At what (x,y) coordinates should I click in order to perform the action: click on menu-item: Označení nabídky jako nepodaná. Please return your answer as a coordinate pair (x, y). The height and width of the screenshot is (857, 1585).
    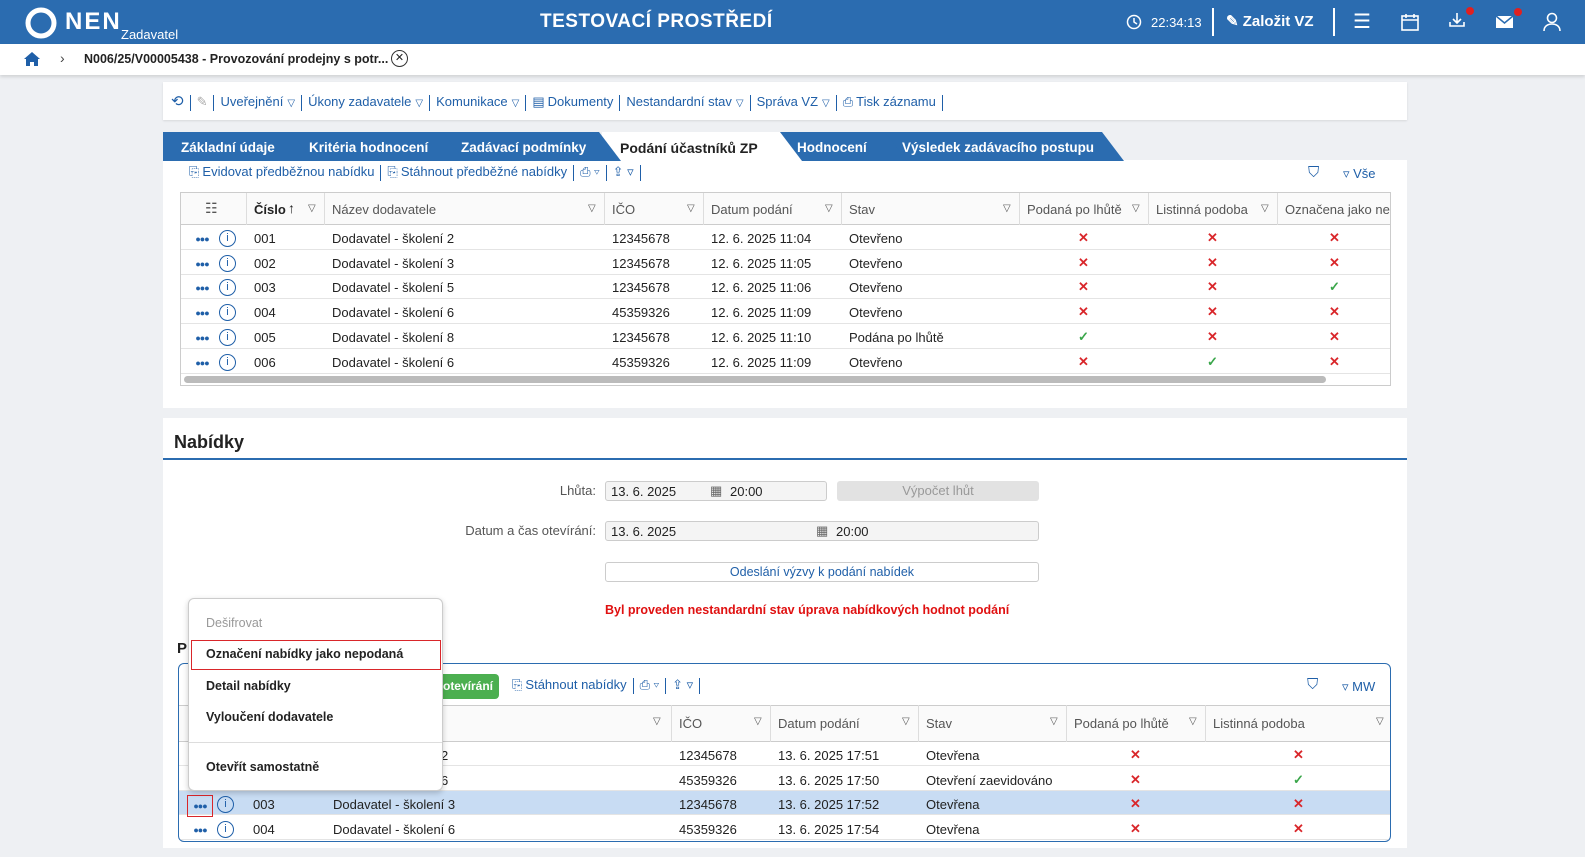
    Looking at the image, I should click on (305, 654).